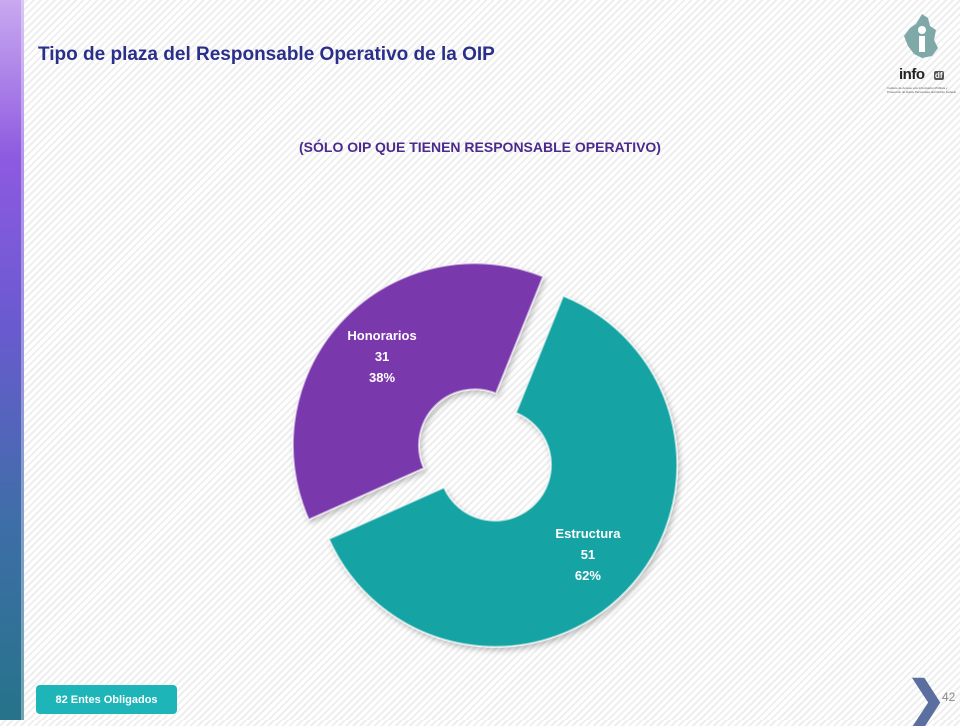 The height and width of the screenshot is (726, 960). Describe the element at coordinates (912, 74) in the screenshot. I see `logo-word: info` at that location.